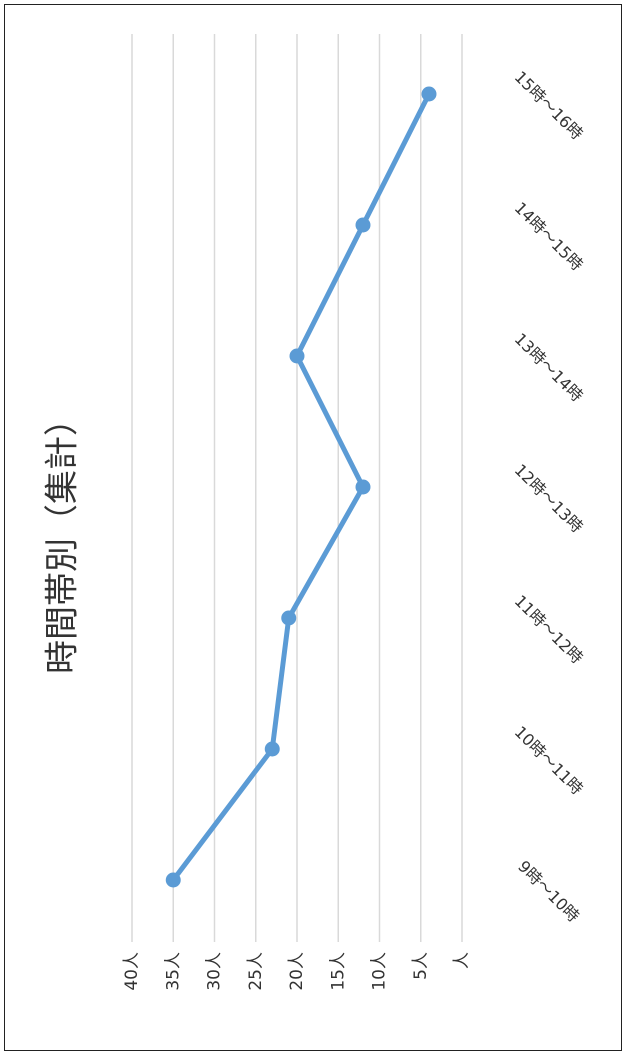 The image size is (628, 1057). What do you see at coordinates (380, 971) in the screenshot?
I see `y-tick-label: 10人` at bounding box center [380, 971].